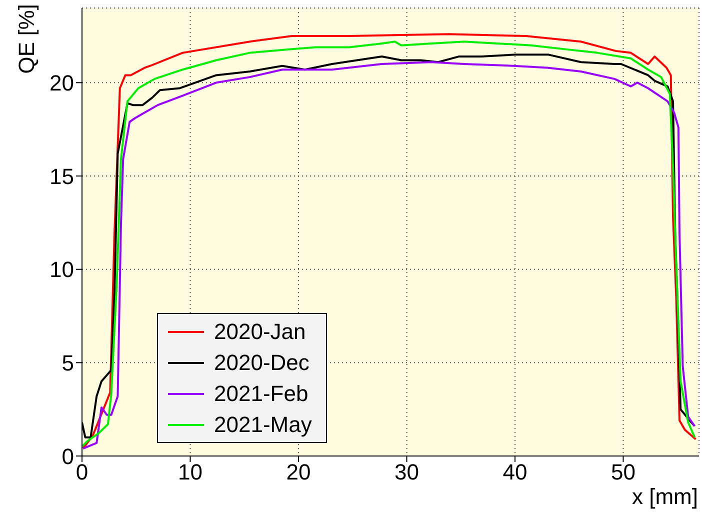 The height and width of the screenshot is (512, 702). What do you see at coordinates (665, 496) in the screenshot?
I see `x-axis-title: x [mm]` at bounding box center [665, 496].